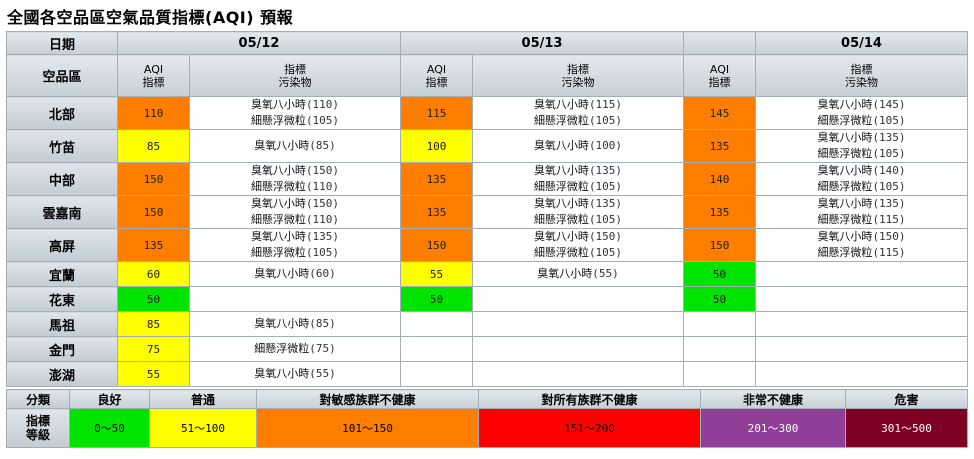 Image resolution: width=974 pixels, height=459 pixels. Describe the element at coordinates (203, 428) in the screenshot. I see `legend-range-moderate: 51～100` at that location.